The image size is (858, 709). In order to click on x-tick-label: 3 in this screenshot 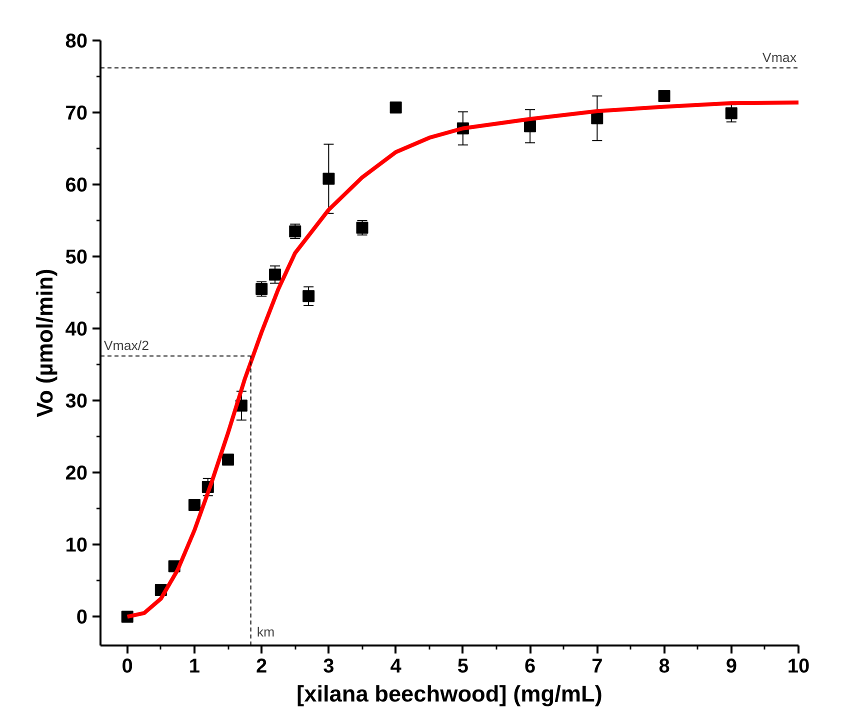, I will do `click(328, 667)`.